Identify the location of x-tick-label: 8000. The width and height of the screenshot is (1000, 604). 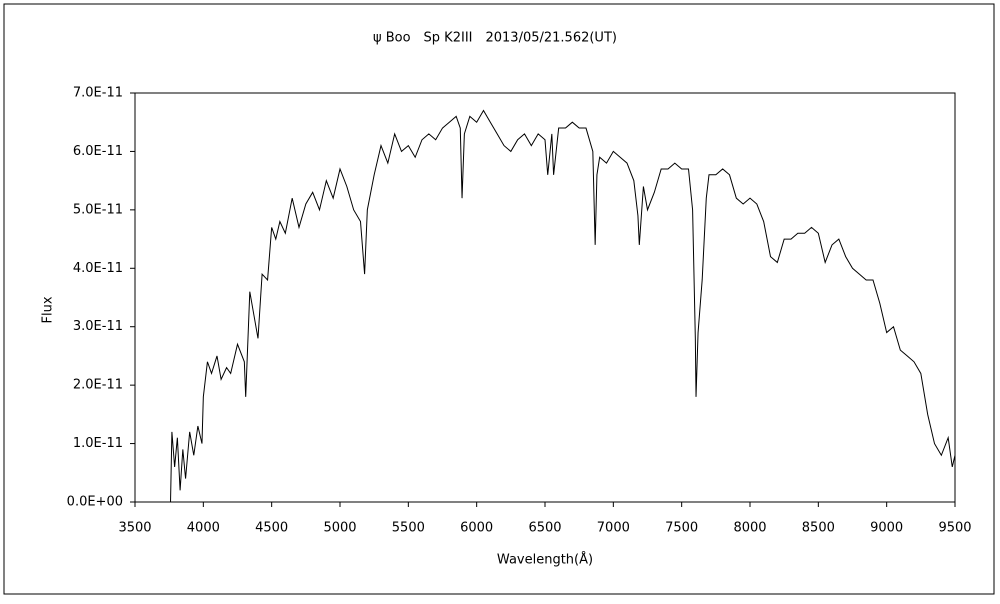
(749, 528).